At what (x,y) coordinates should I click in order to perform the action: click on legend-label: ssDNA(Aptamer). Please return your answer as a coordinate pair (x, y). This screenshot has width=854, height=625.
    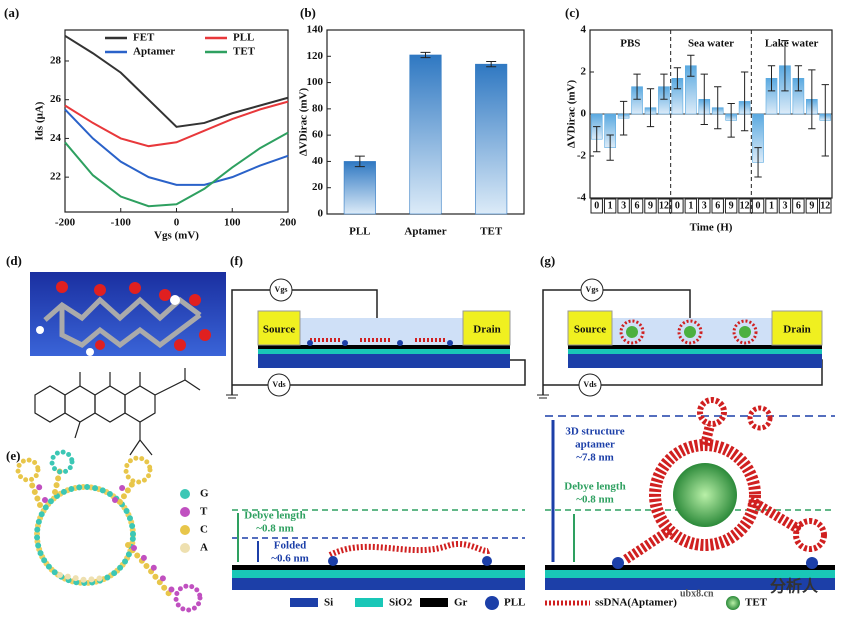
    Looking at the image, I should click on (636, 603).